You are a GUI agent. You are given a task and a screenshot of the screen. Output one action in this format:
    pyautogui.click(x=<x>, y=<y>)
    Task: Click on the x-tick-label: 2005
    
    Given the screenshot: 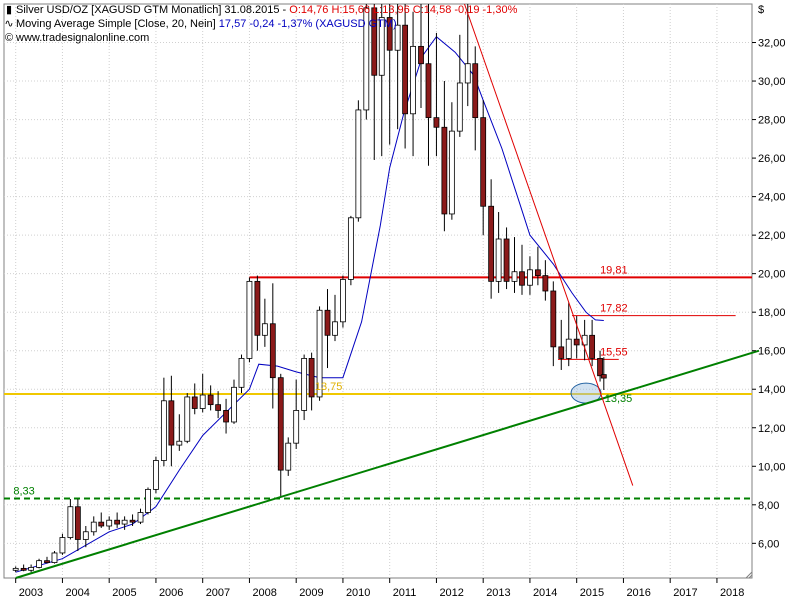 What is the action you would take?
    pyautogui.click(x=124, y=593)
    